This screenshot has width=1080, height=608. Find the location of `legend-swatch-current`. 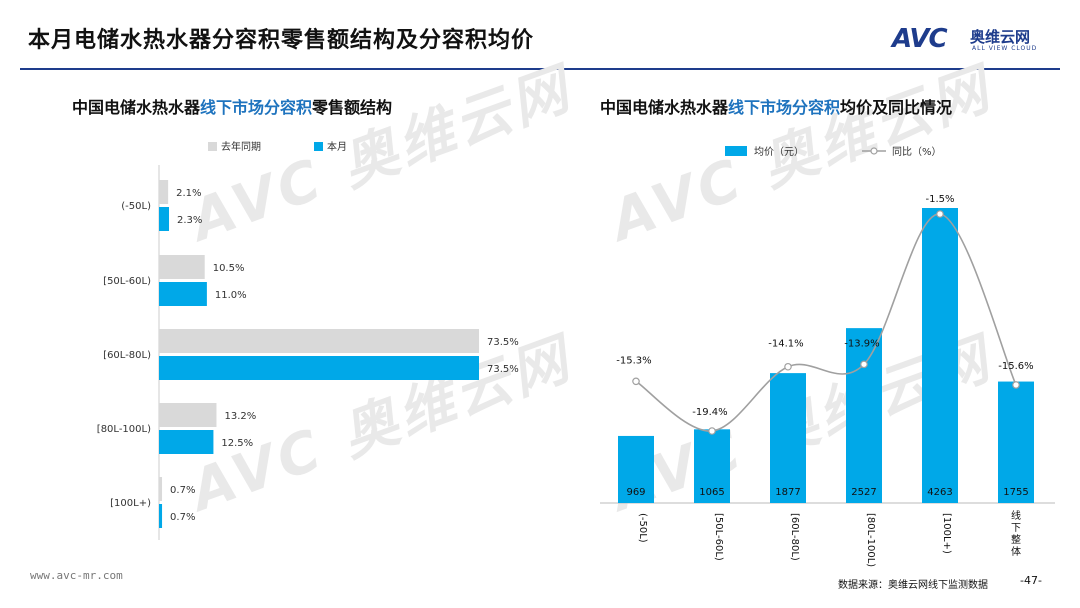

legend-swatch-current is located at coordinates (318, 146).